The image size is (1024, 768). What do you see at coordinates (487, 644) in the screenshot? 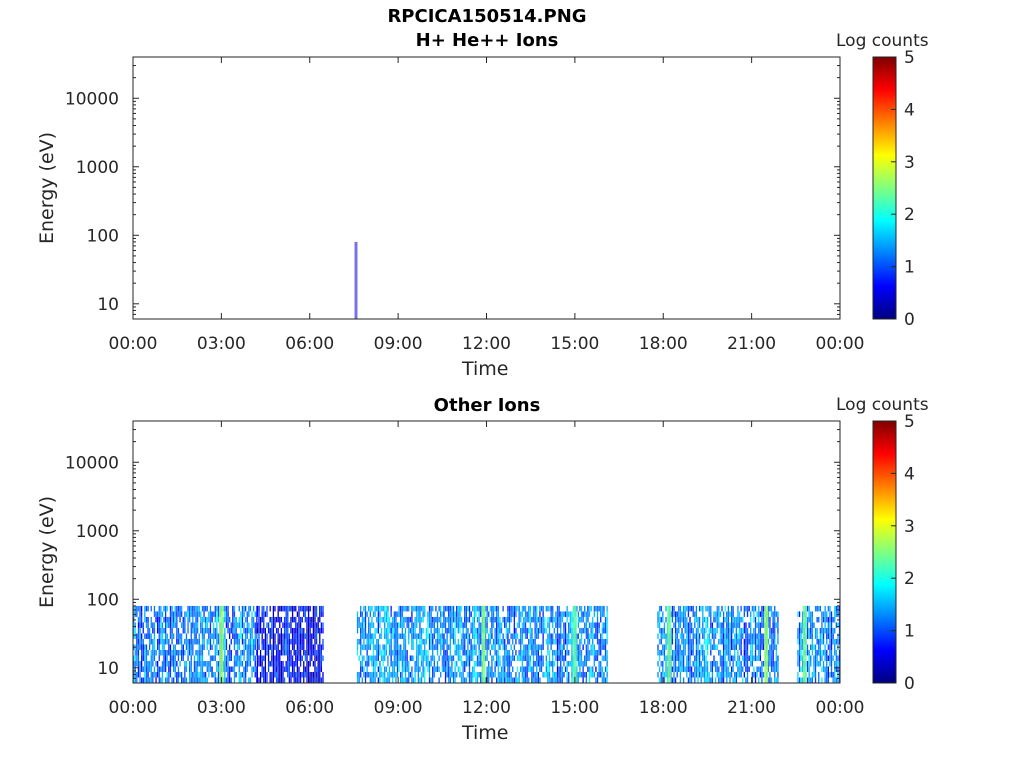
I see `panel-2-data` at bounding box center [487, 644].